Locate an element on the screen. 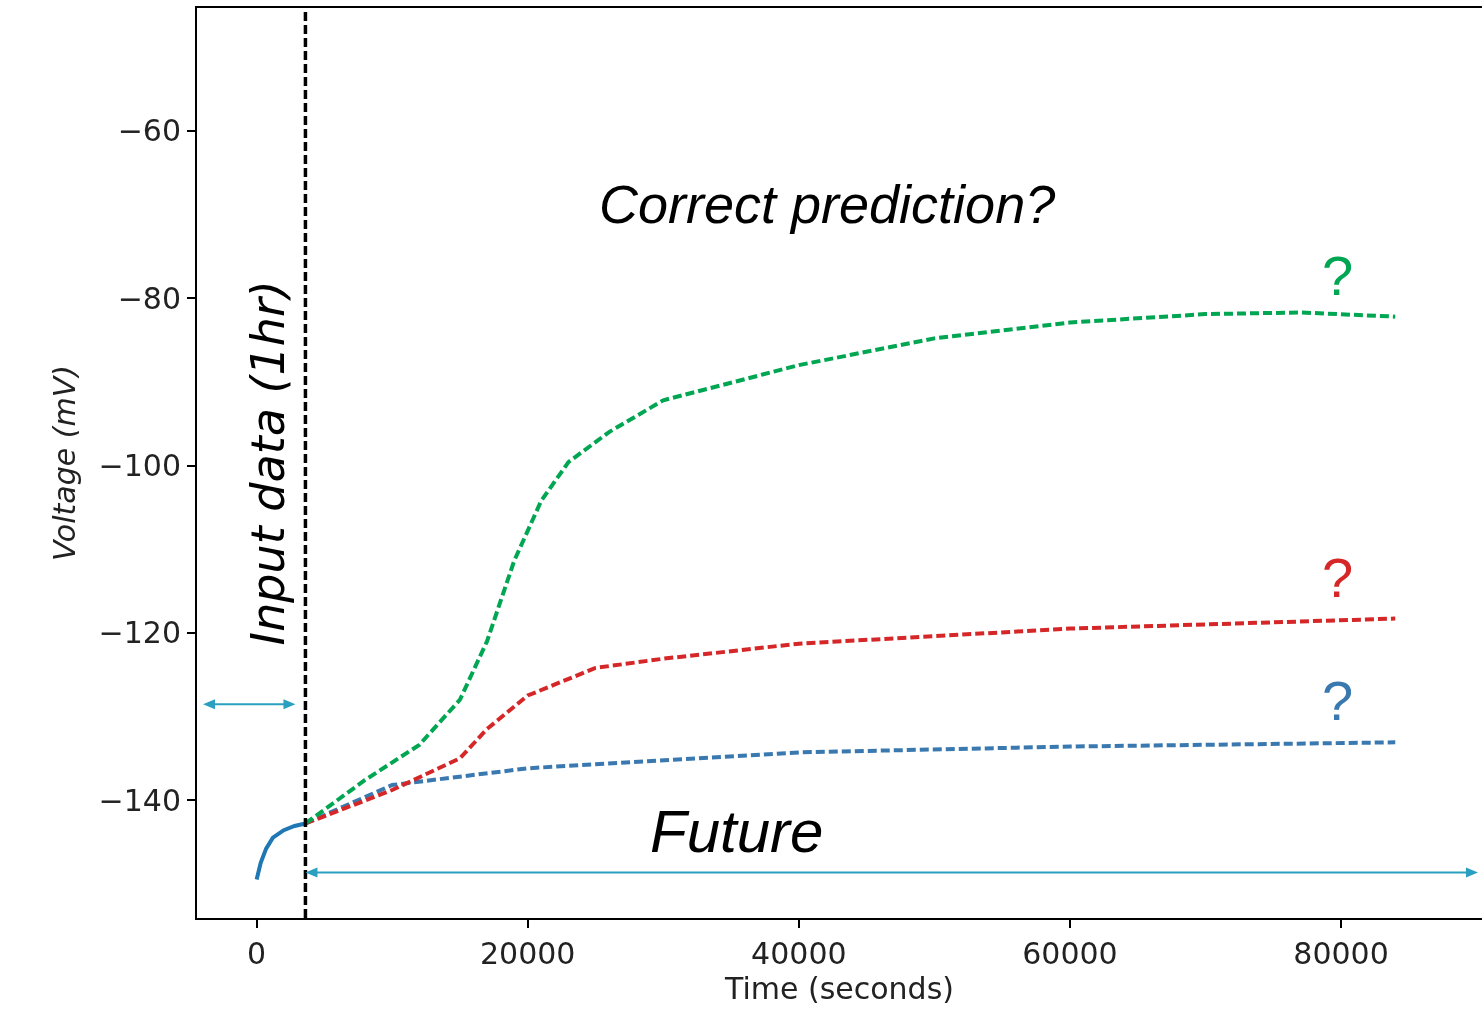 This screenshot has height=1027, width=1482. x-tick-label: 40000 is located at coordinates (799, 953).